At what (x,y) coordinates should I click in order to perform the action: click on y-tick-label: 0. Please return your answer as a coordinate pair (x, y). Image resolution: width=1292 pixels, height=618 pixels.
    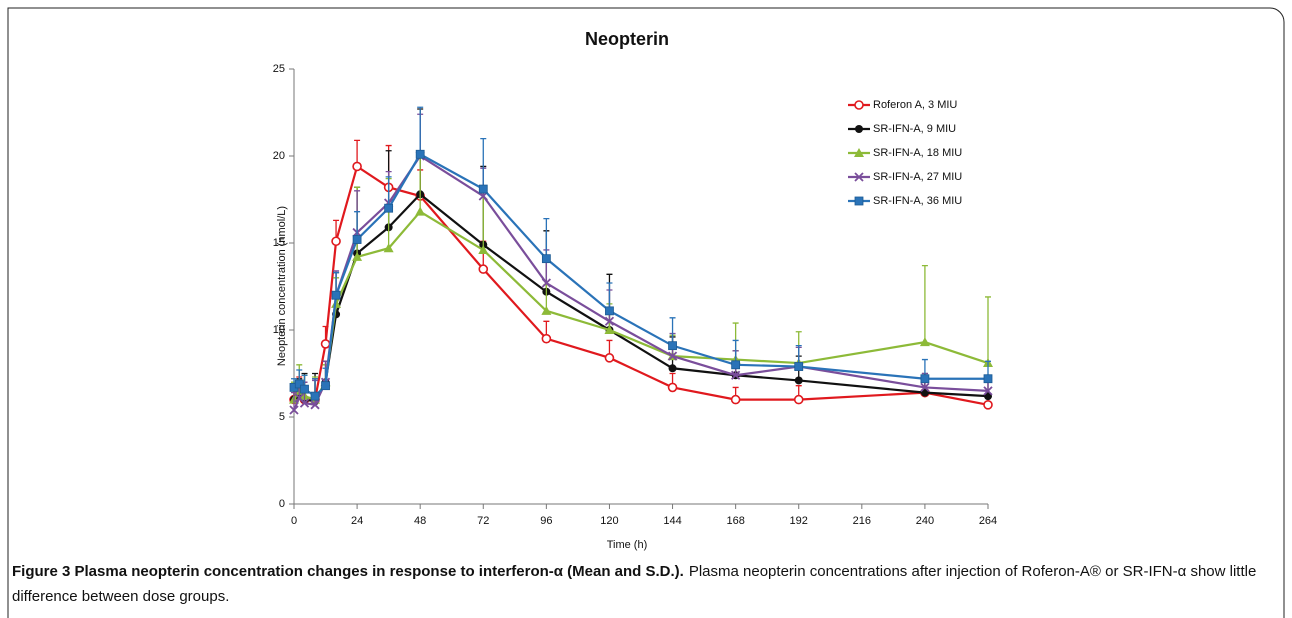
    Looking at the image, I should click on (282, 504).